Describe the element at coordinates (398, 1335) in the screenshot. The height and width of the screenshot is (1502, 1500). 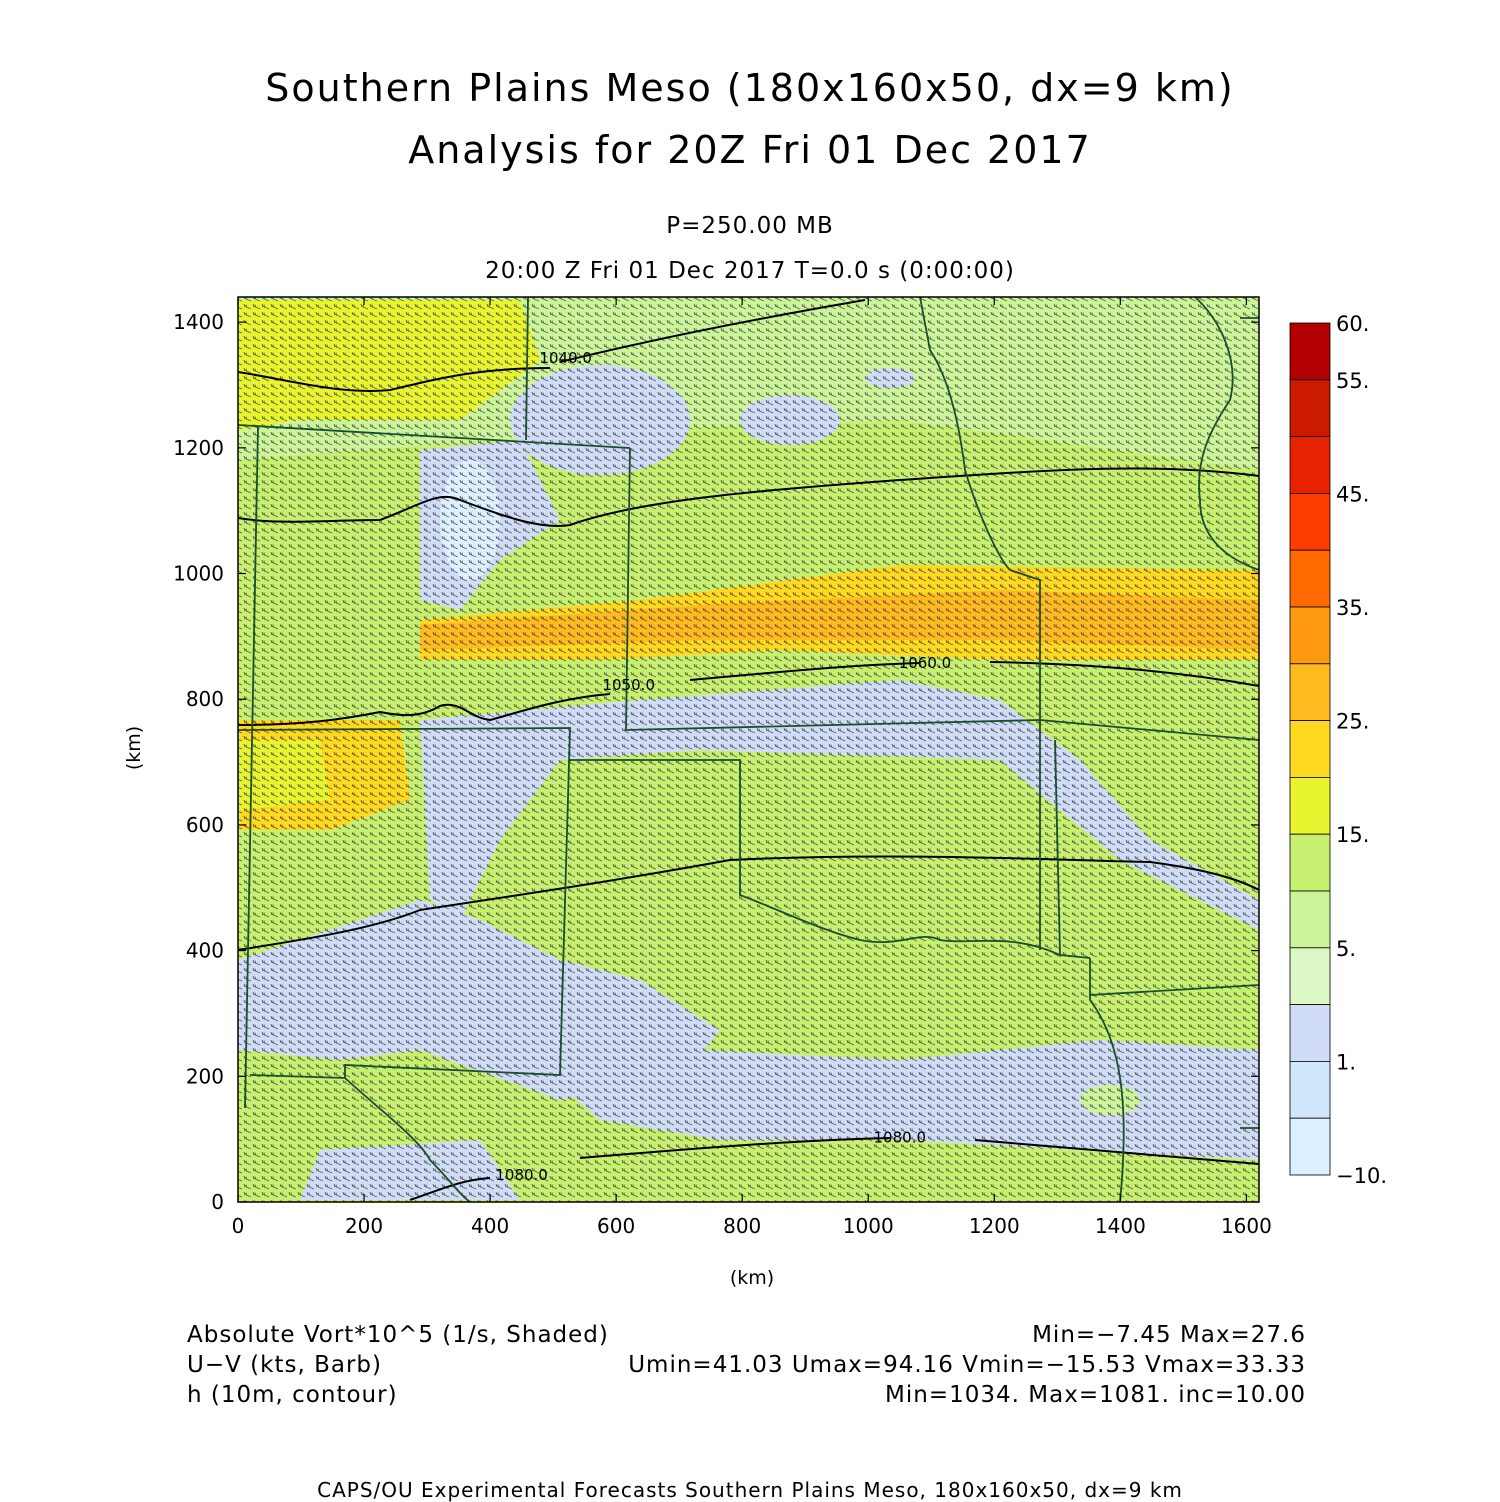
I see `legend-field-vorticity: Absolute Vort*10^5 (1/s, Shaded)` at that location.